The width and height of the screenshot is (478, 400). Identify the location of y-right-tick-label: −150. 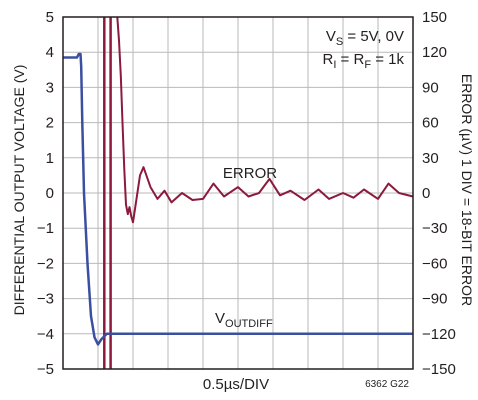
(439, 369).